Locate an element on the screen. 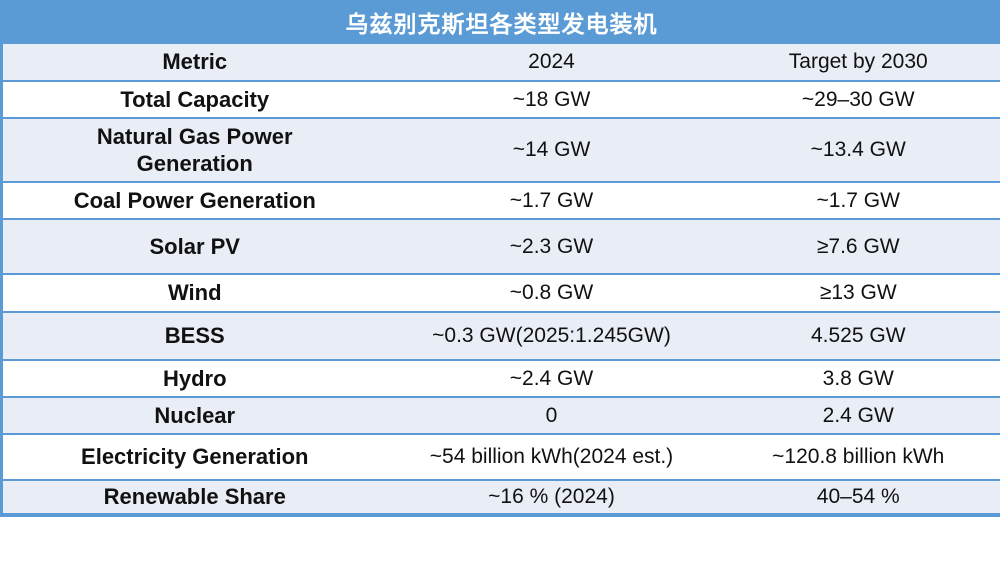  metric-cell: Coal Power Generation is located at coordinates (194, 200).